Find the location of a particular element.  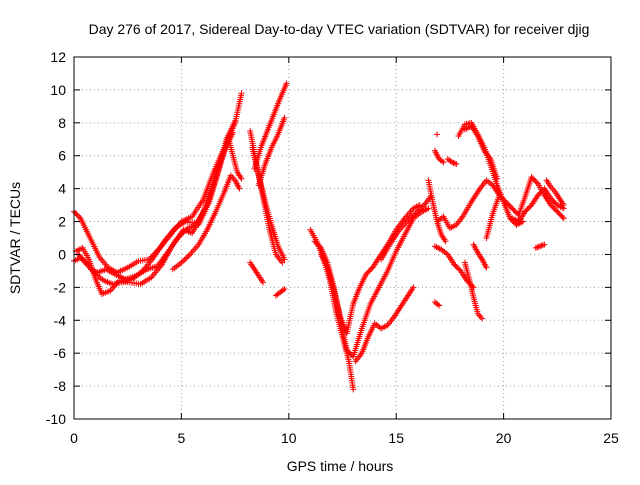

y-axis-label: SDTVAR / TECUs is located at coordinates (15, 238).